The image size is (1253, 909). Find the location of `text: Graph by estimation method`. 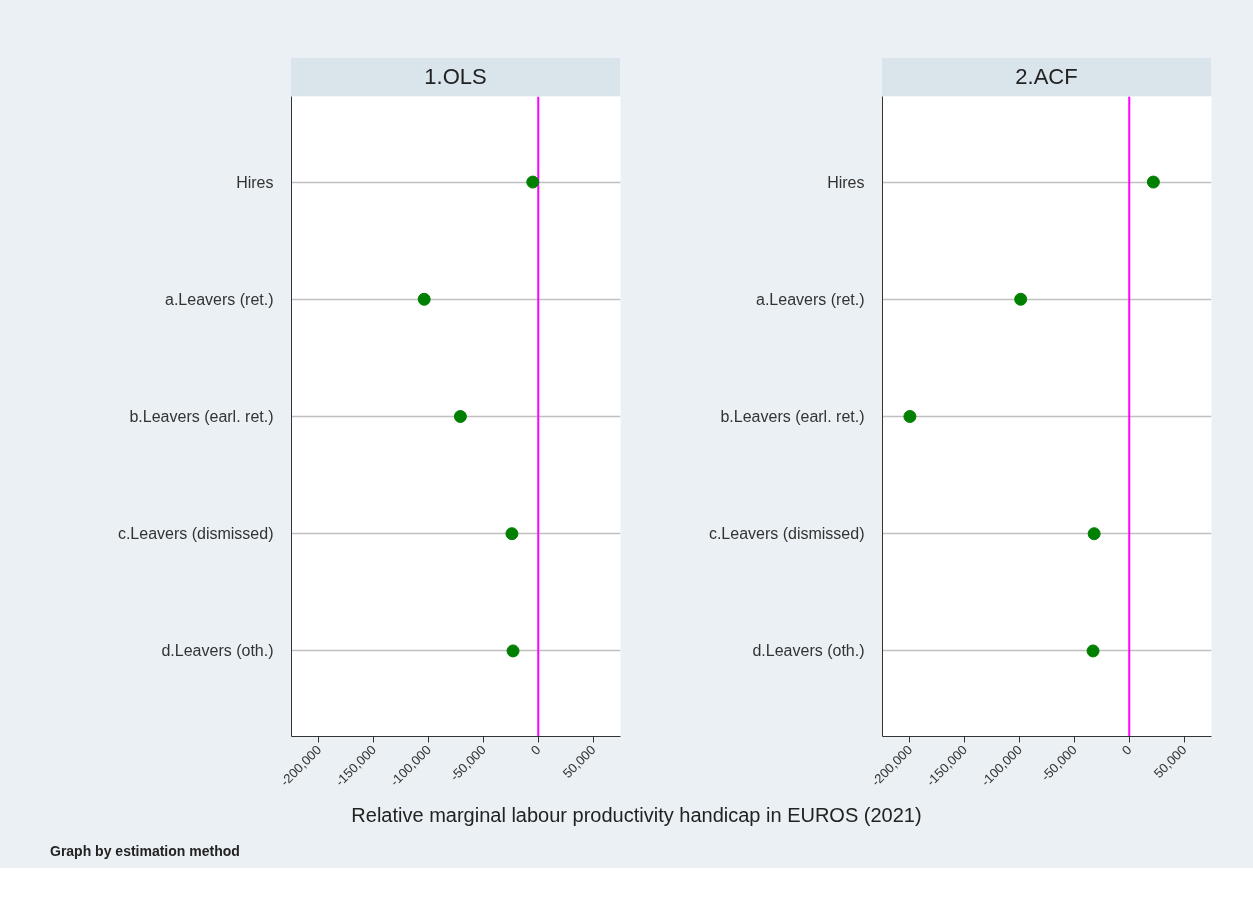

text: Graph by estimation method is located at coordinates (145, 851).